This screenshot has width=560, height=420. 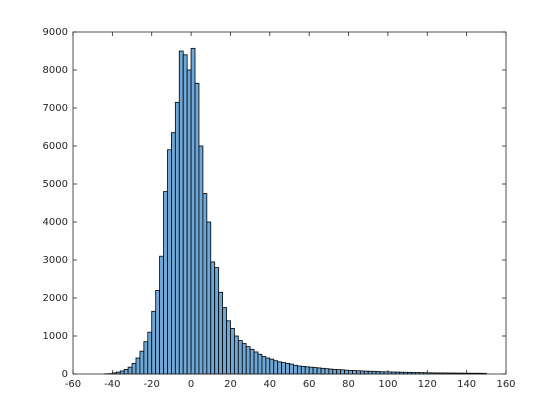 I want to click on y-tick-label: 7000, so click(x=55, y=108).